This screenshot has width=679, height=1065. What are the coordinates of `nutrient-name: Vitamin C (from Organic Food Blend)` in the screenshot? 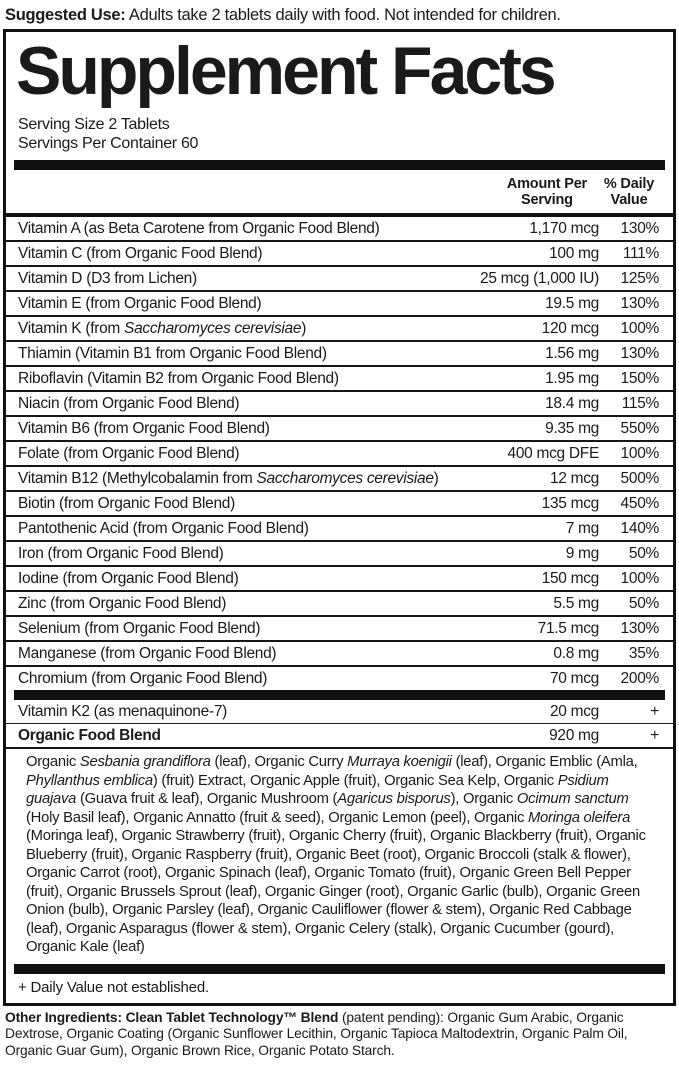 It's located at (283, 253).